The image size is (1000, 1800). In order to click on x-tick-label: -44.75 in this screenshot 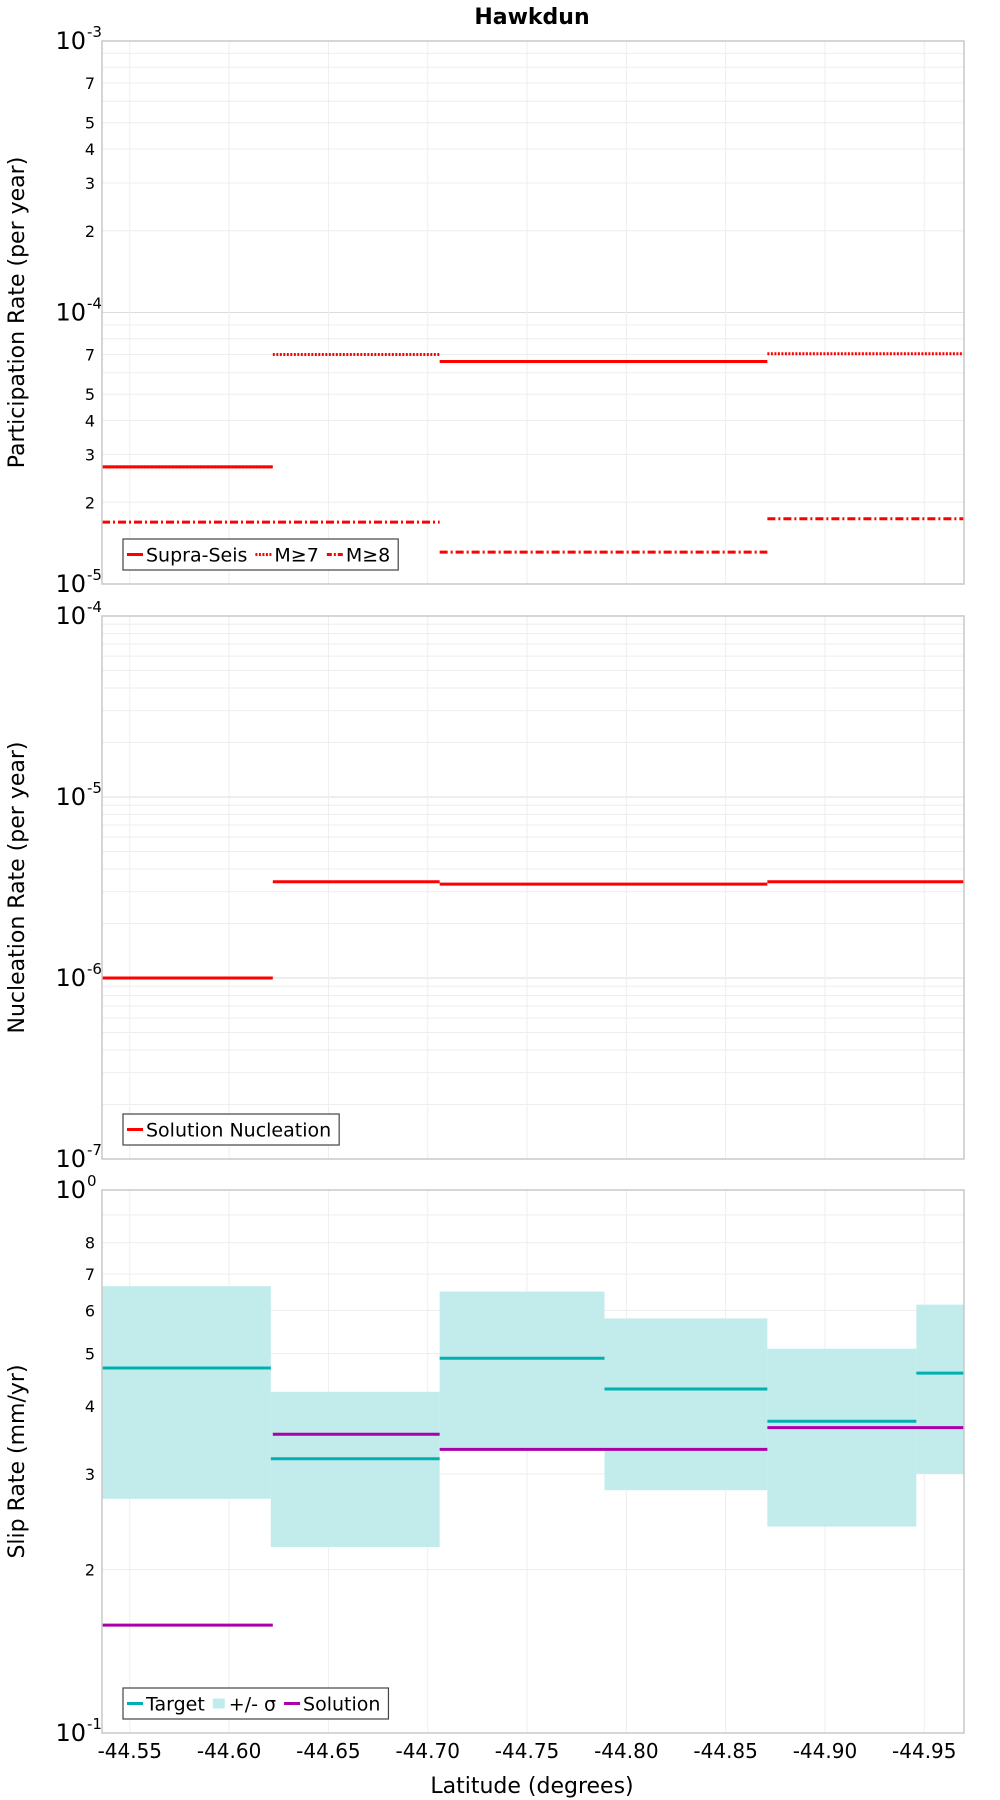, I will do `click(527, 1751)`.